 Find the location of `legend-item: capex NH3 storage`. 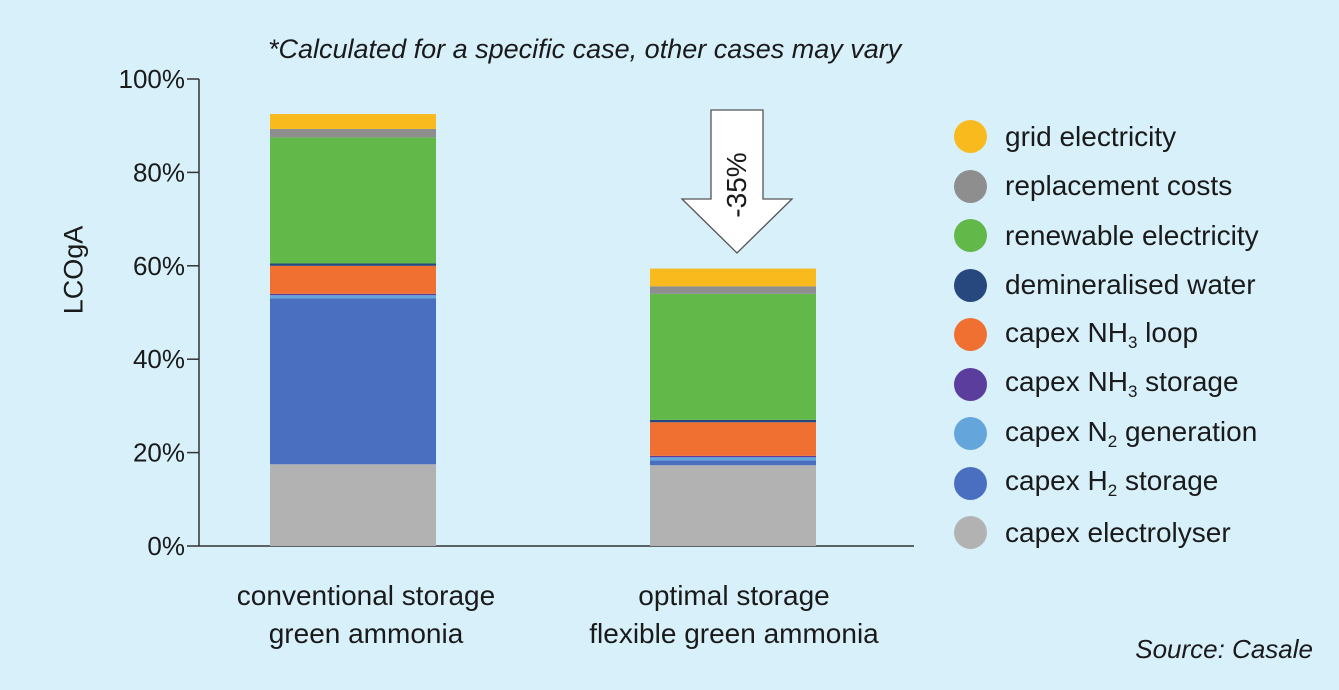

legend-item: capex NH3 storage is located at coordinates (1106, 385).